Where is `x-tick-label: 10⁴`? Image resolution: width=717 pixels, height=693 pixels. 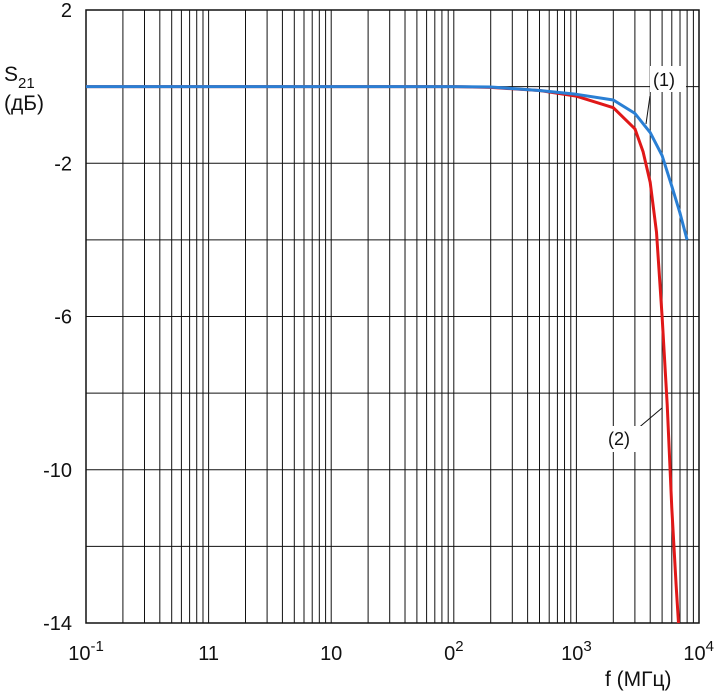 x-tick-label: 10⁴ is located at coordinates (698, 651).